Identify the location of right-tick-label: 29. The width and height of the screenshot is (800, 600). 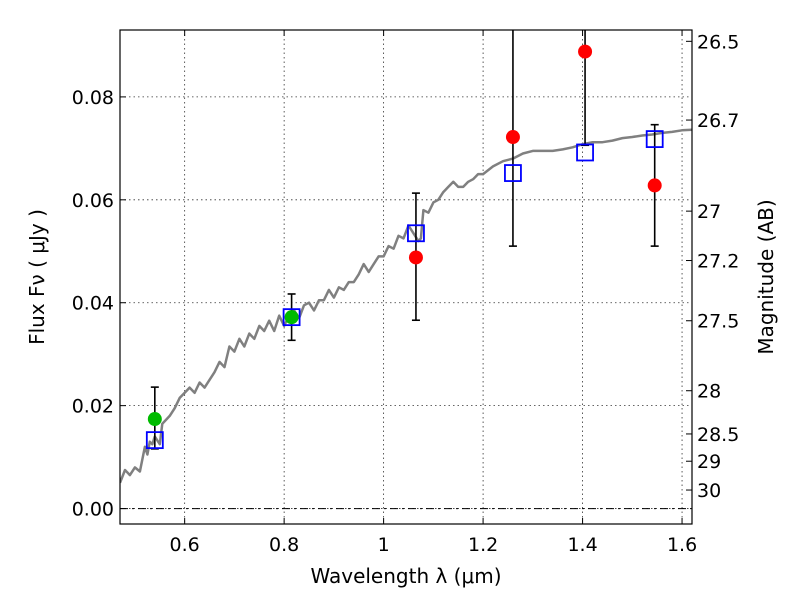
(709, 462).